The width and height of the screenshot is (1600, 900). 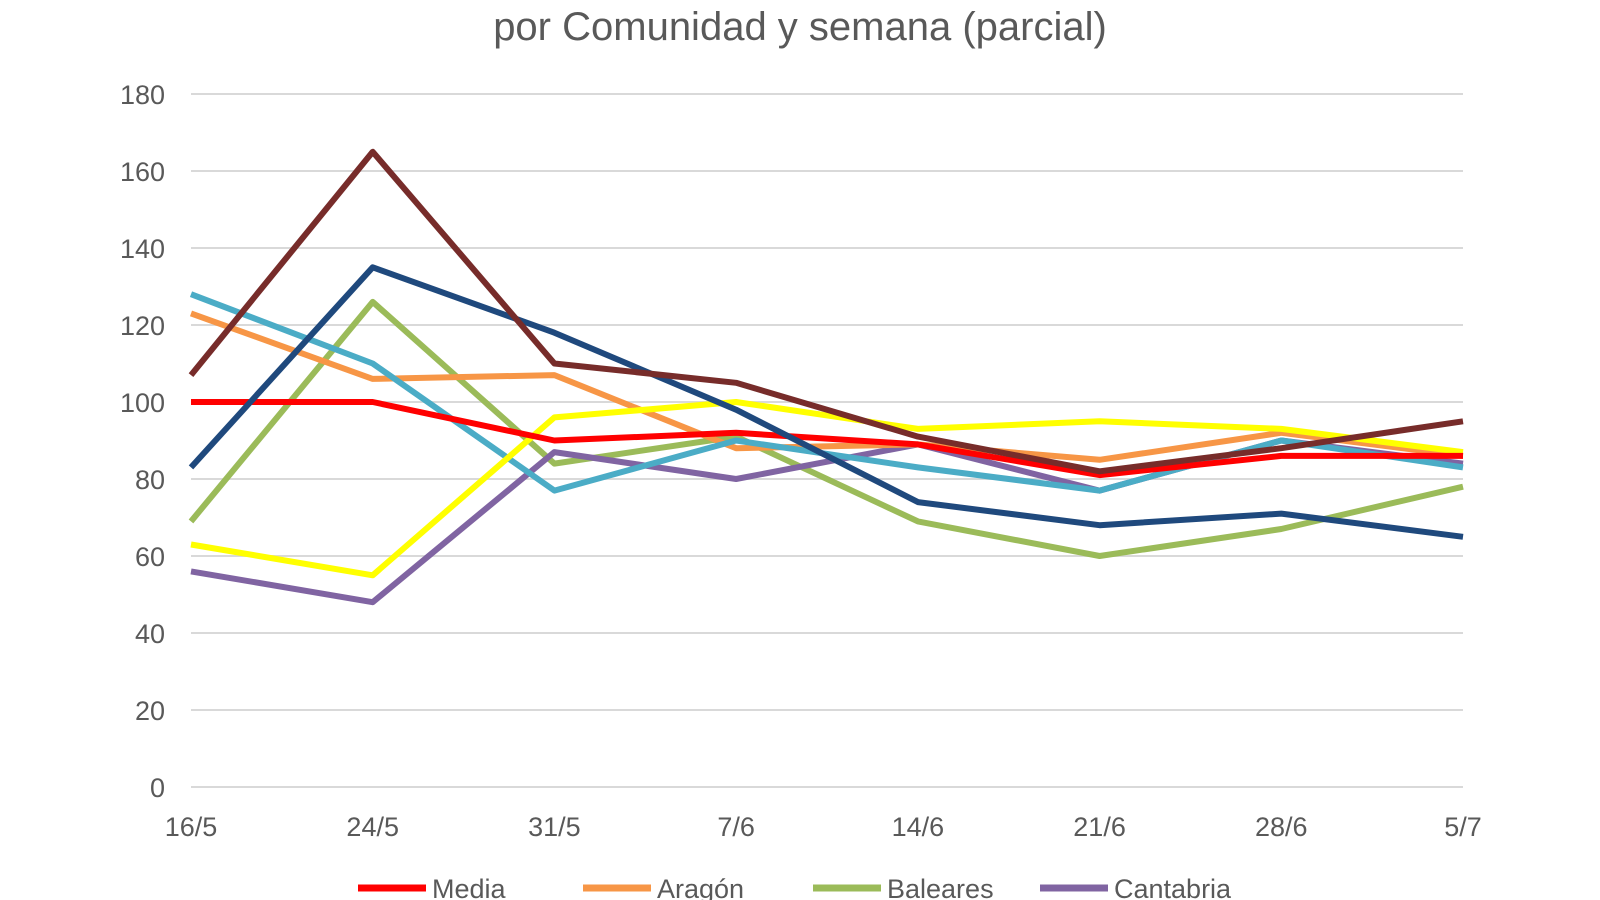 What do you see at coordinates (150, 711) in the screenshot?
I see `y-tick-label: 20` at bounding box center [150, 711].